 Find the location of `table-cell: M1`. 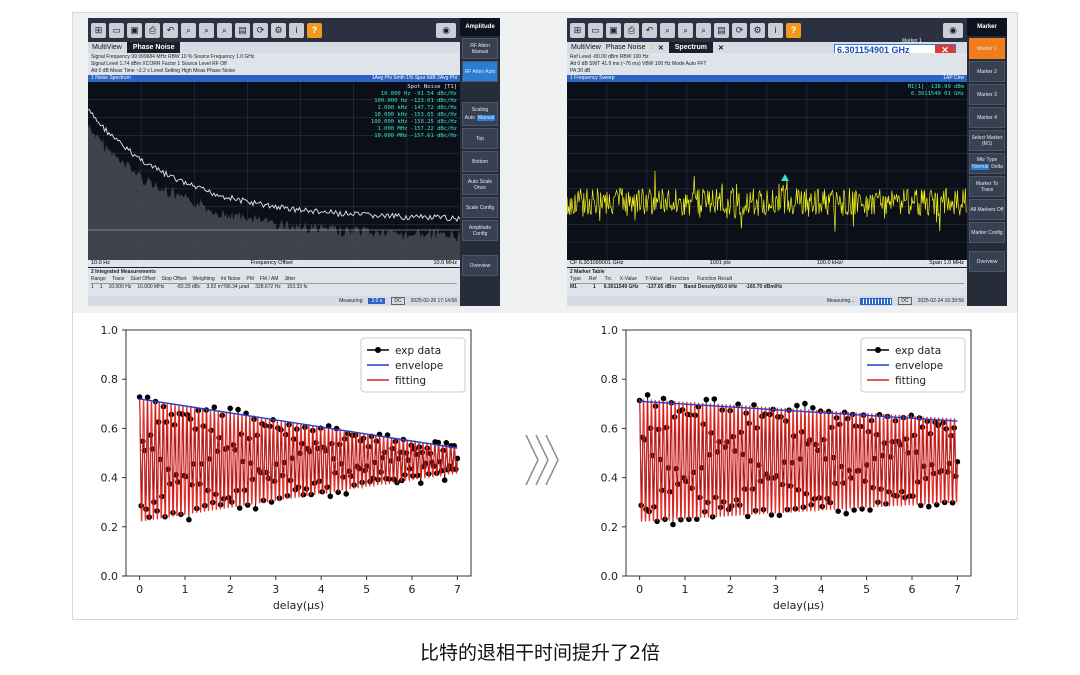

table-cell: M1 is located at coordinates (573, 287).